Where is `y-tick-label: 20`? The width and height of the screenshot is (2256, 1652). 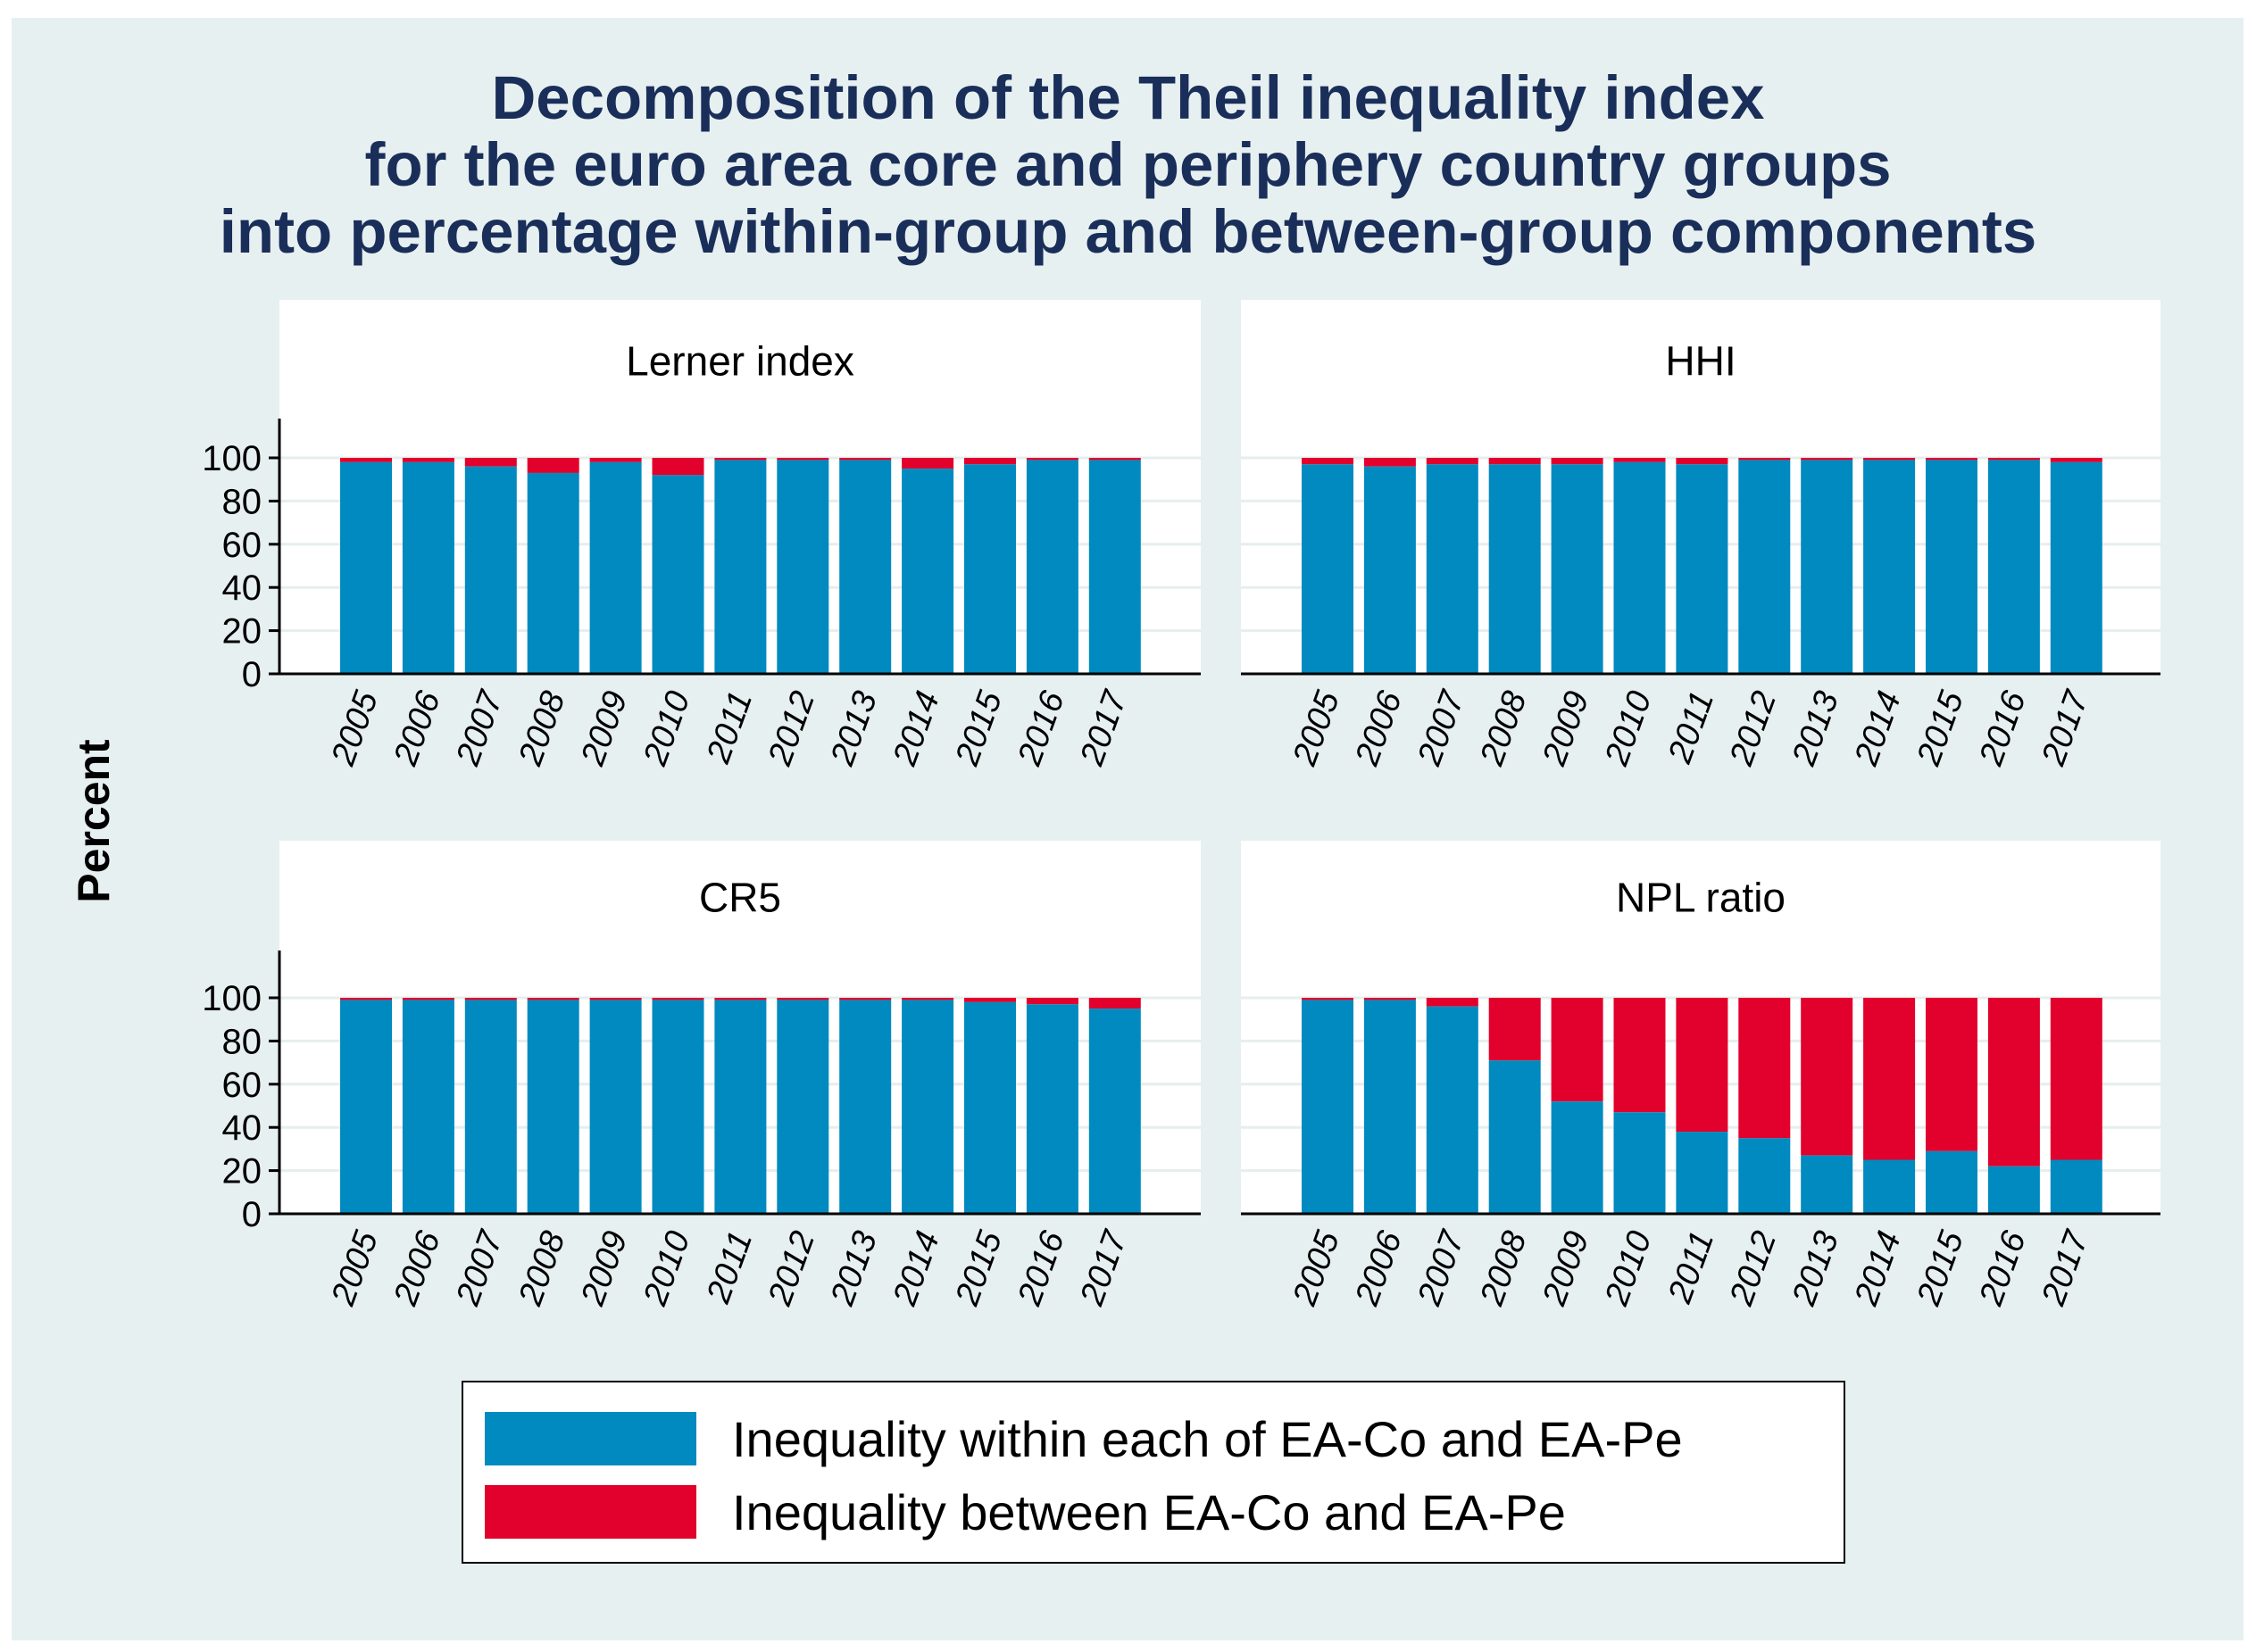
y-tick-label: 20 is located at coordinates (242, 1171).